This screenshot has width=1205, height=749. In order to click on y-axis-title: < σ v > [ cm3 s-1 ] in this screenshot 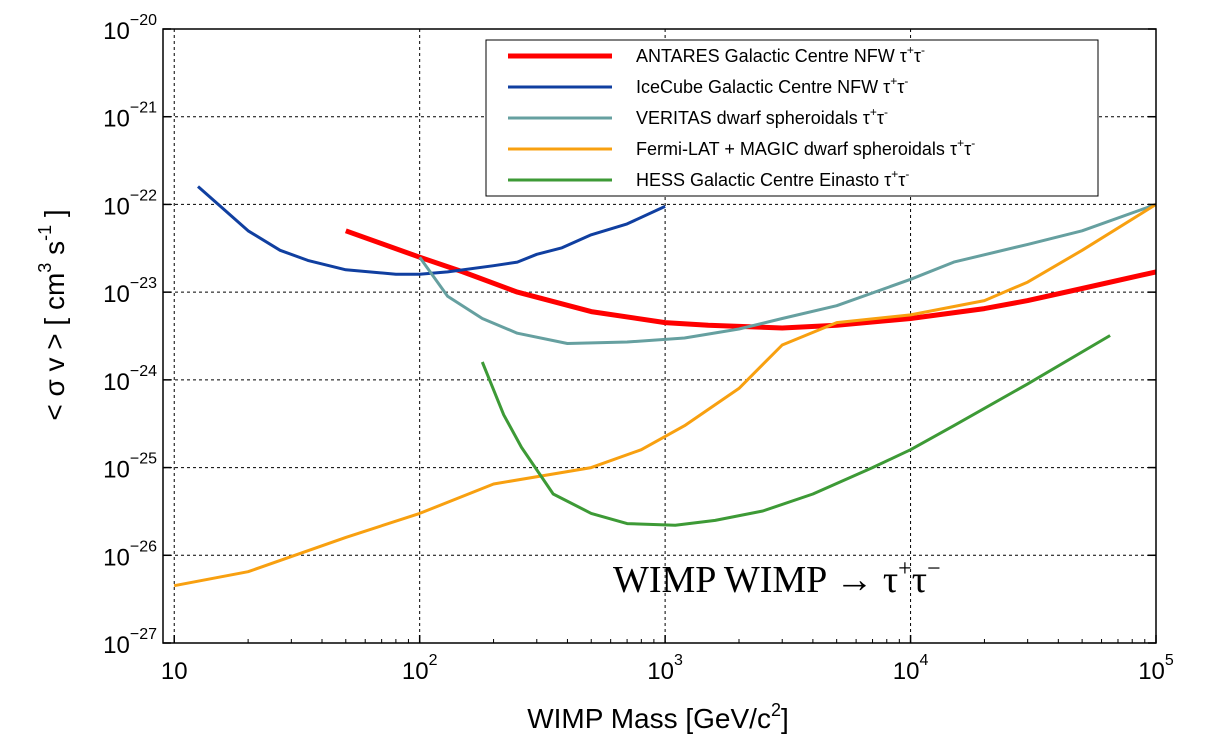, I will do `click(52, 314)`.